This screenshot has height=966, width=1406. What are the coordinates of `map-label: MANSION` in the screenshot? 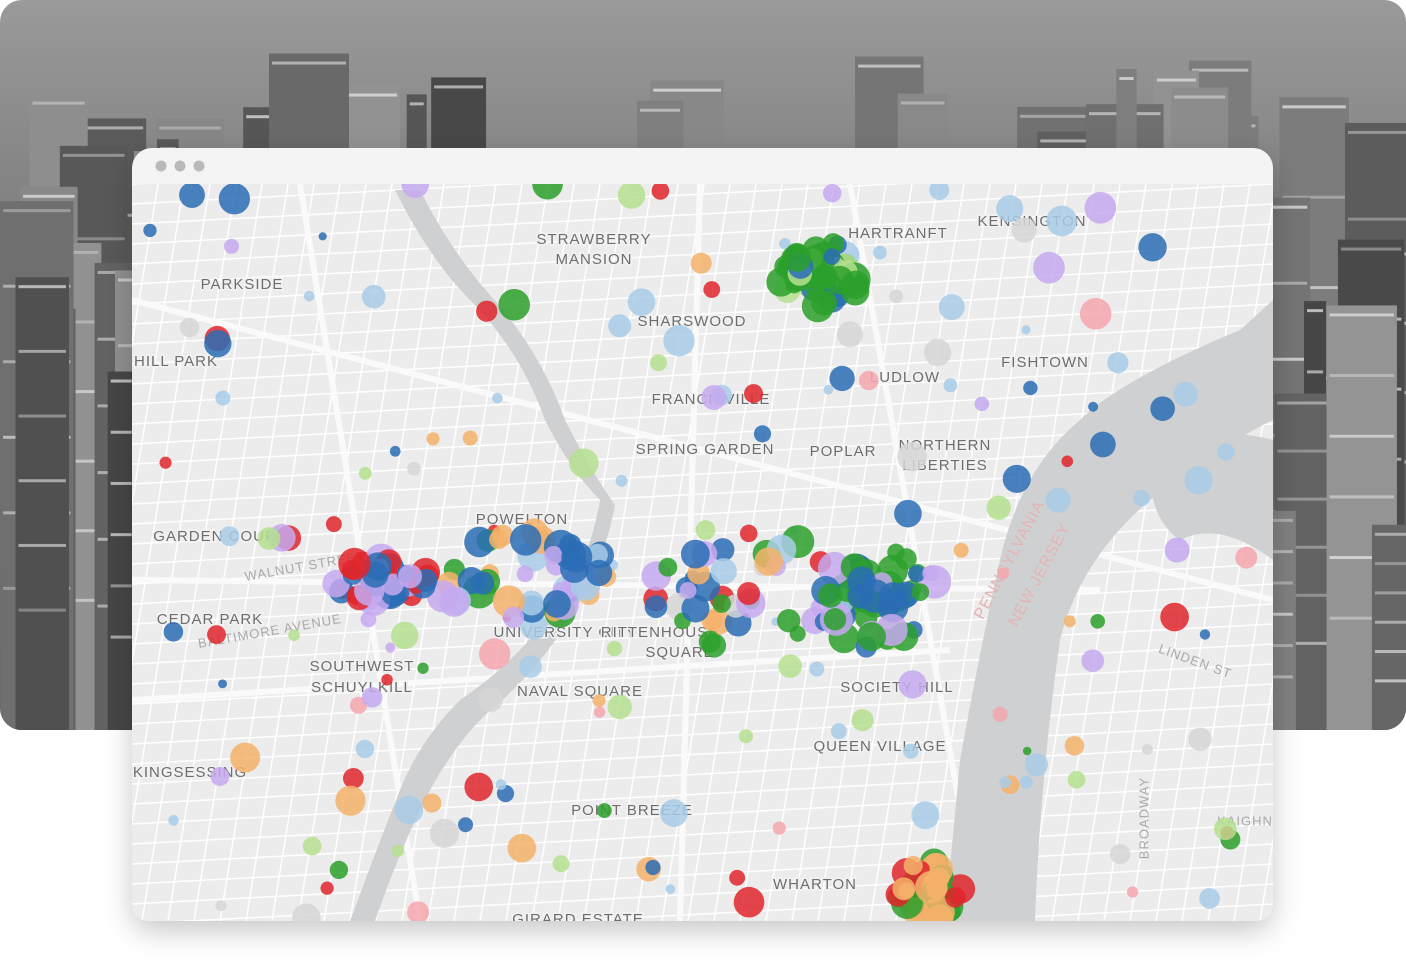 It's located at (593, 259).